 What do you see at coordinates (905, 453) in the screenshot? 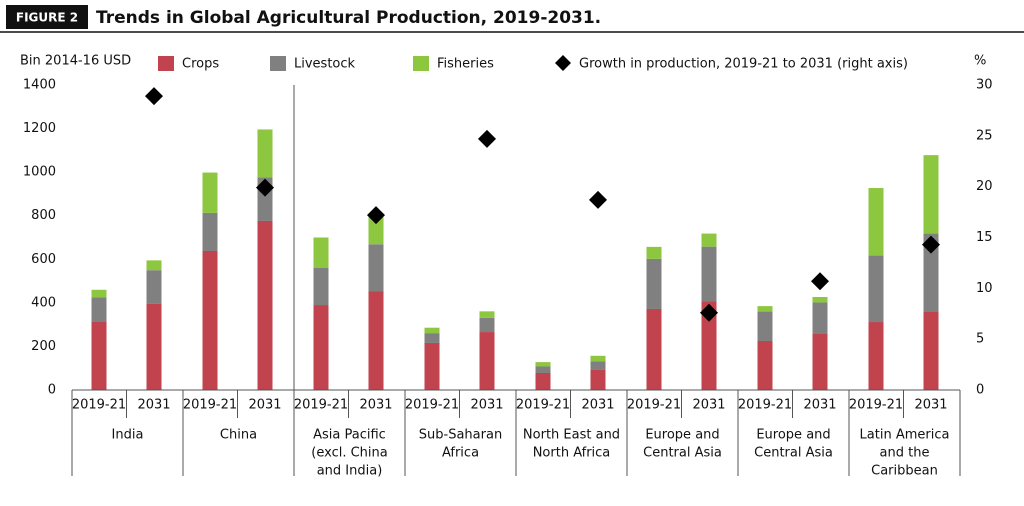
I see `group-label: and the` at bounding box center [905, 453].